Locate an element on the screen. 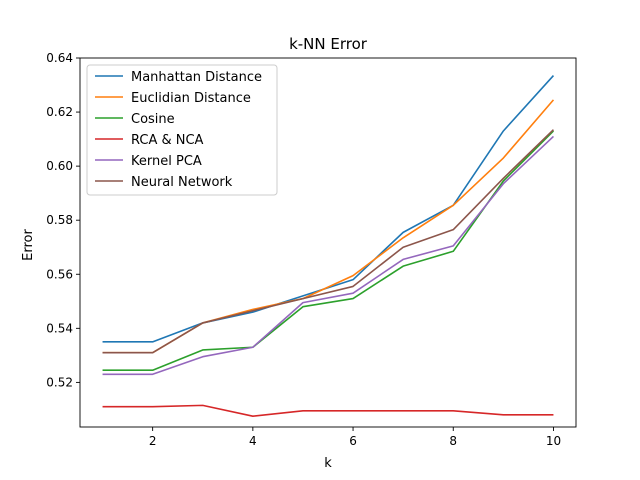 The width and height of the screenshot is (640, 480). y-tick-label: 0.54 is located at coordinates (59, 328).